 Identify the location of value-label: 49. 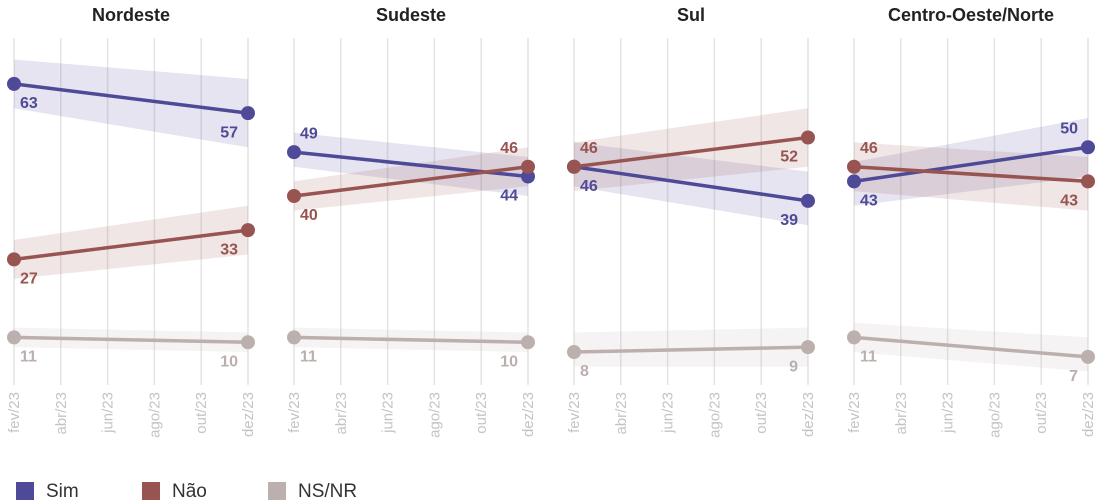
(309, 133).